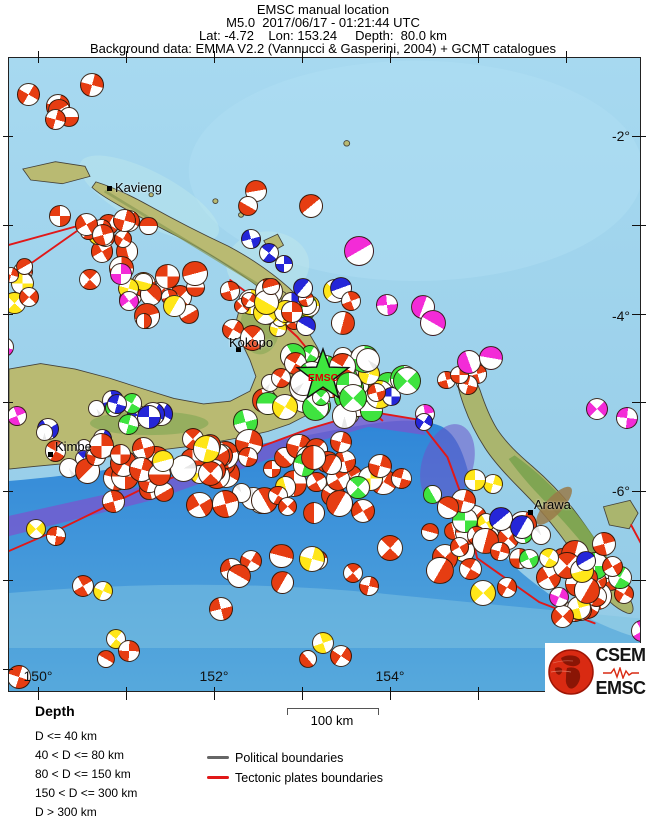  What do you see at coordinates (333, 711) in the screenshot?
I see `scale-bar` at bounding box center [333, 711].